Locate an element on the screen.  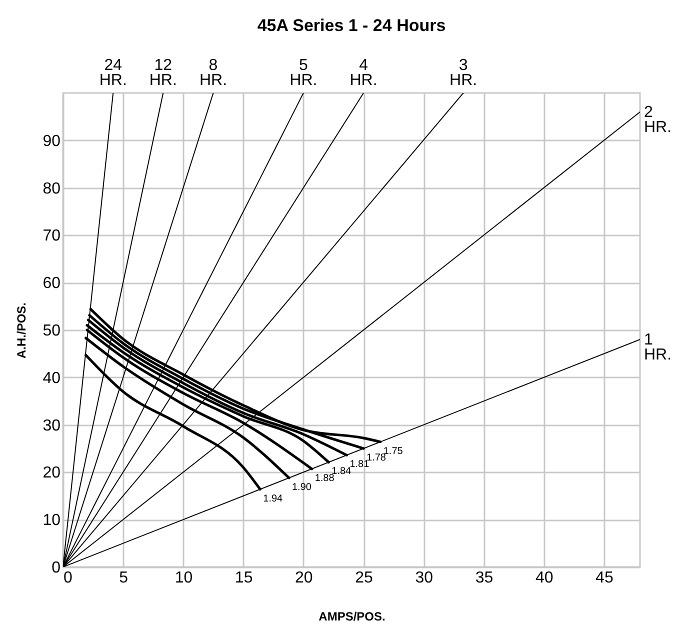
y-tick-label: 70 is located at coordinates (51, 236).